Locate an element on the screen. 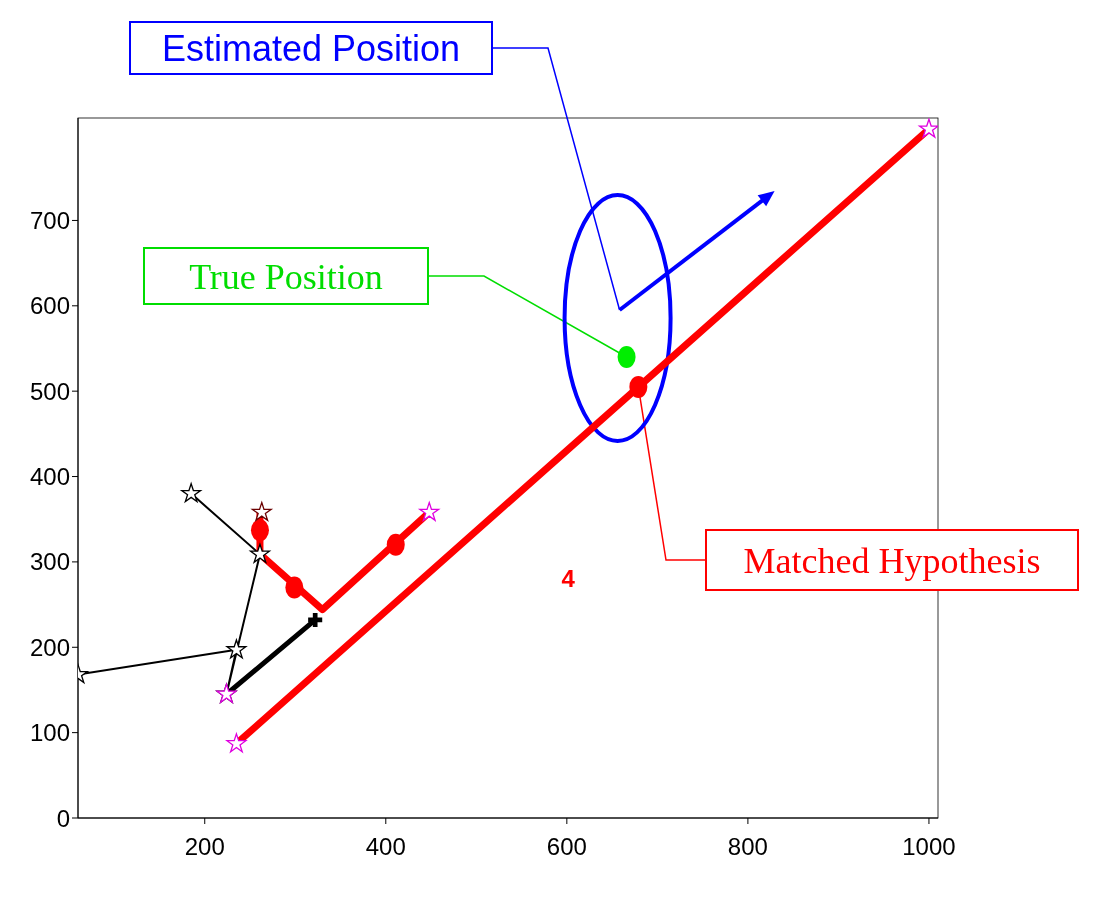  annotation: Matched Hypothesis is located at coordinates (892, 561).